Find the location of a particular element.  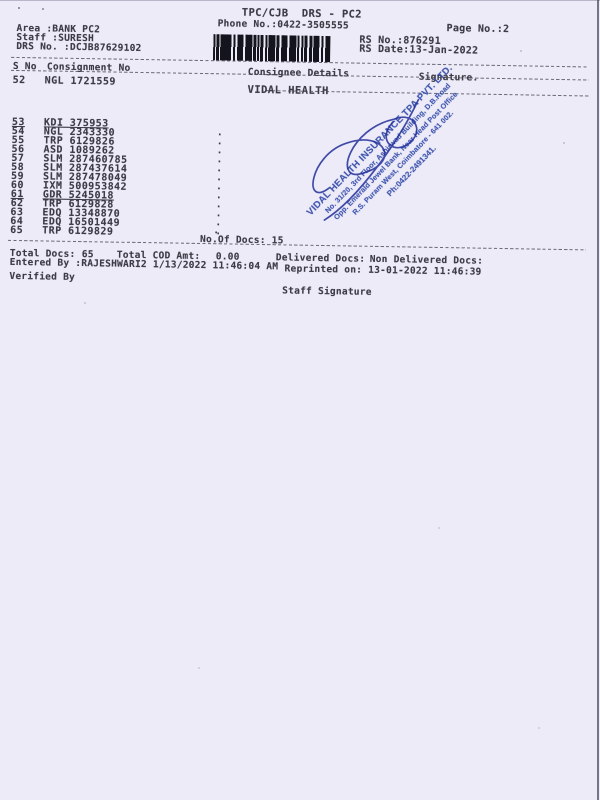

staff-signature-label: Staff Signature is located at coordinates (327, 291).